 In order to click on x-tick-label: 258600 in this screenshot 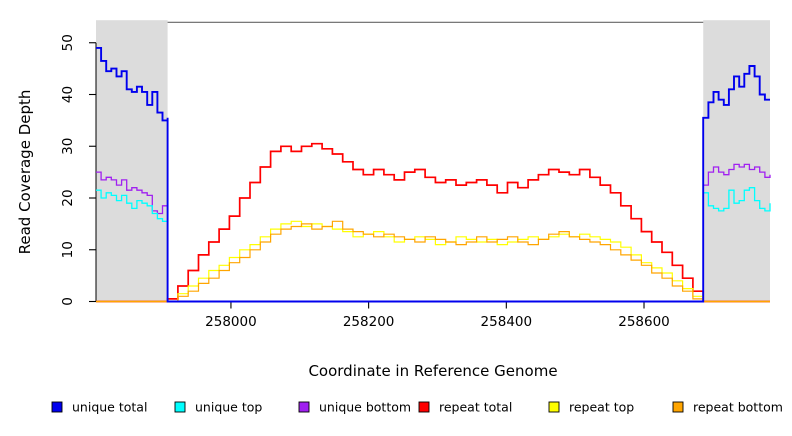, I will do `click(644, 322)`.